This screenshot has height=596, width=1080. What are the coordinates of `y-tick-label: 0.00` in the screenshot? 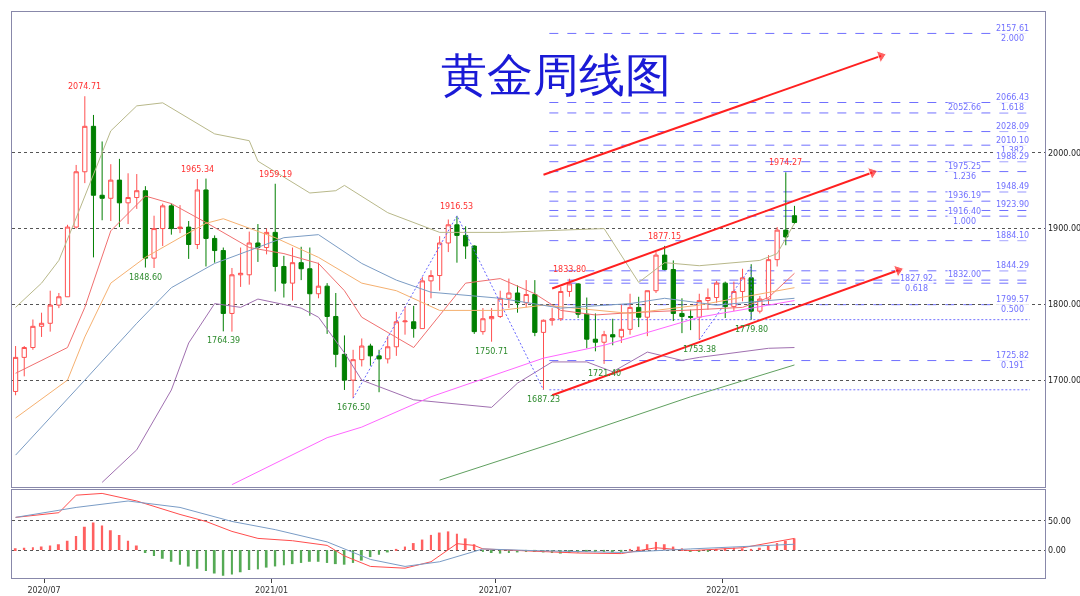 It's located at (1057, 550).